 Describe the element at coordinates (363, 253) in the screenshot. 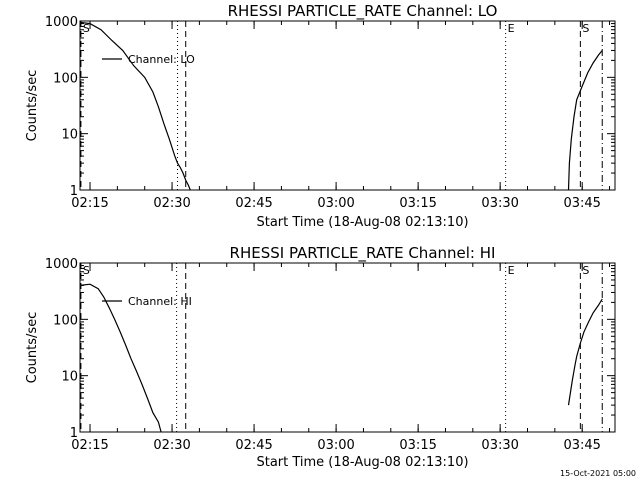

I see `chart-title: RHESSI PARTICLE_RATE Channel: HI` at that location.